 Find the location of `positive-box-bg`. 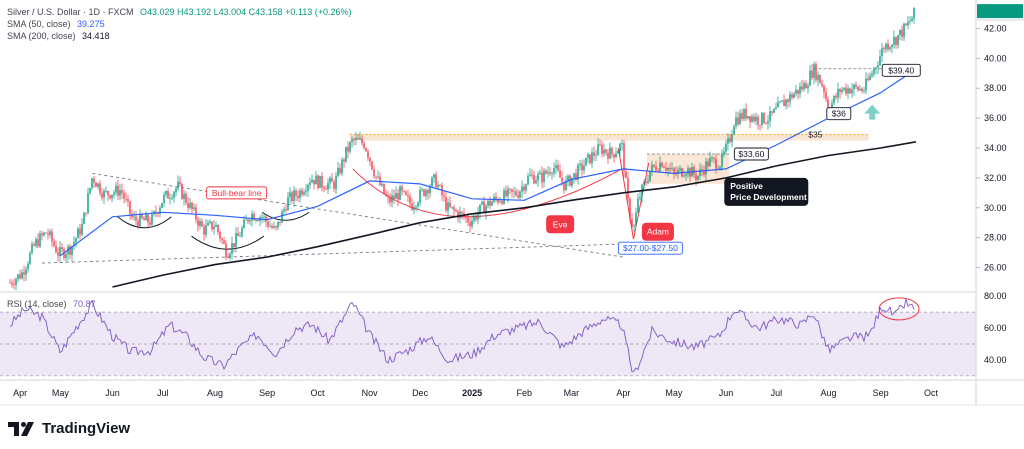

positive-box-bg is located at coordinates (766, 191).